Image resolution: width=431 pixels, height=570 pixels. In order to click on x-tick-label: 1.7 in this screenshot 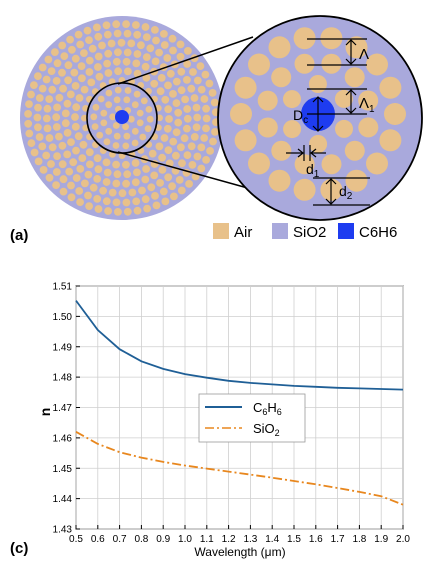, I will do `click(338, 539)`.